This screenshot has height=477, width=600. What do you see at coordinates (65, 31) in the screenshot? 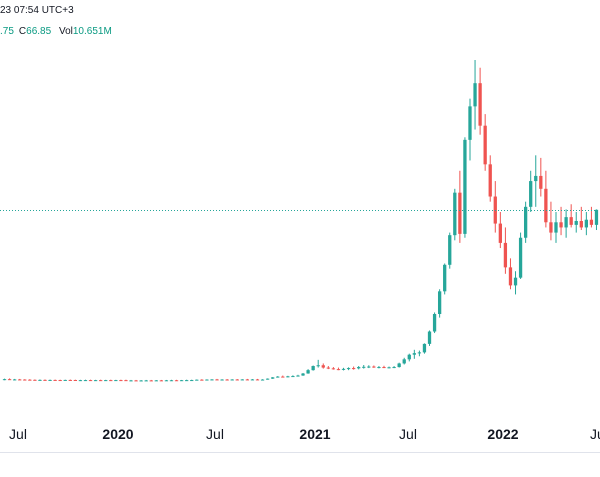
I see `volume-label: Vol` at bounding box center [65, 31].